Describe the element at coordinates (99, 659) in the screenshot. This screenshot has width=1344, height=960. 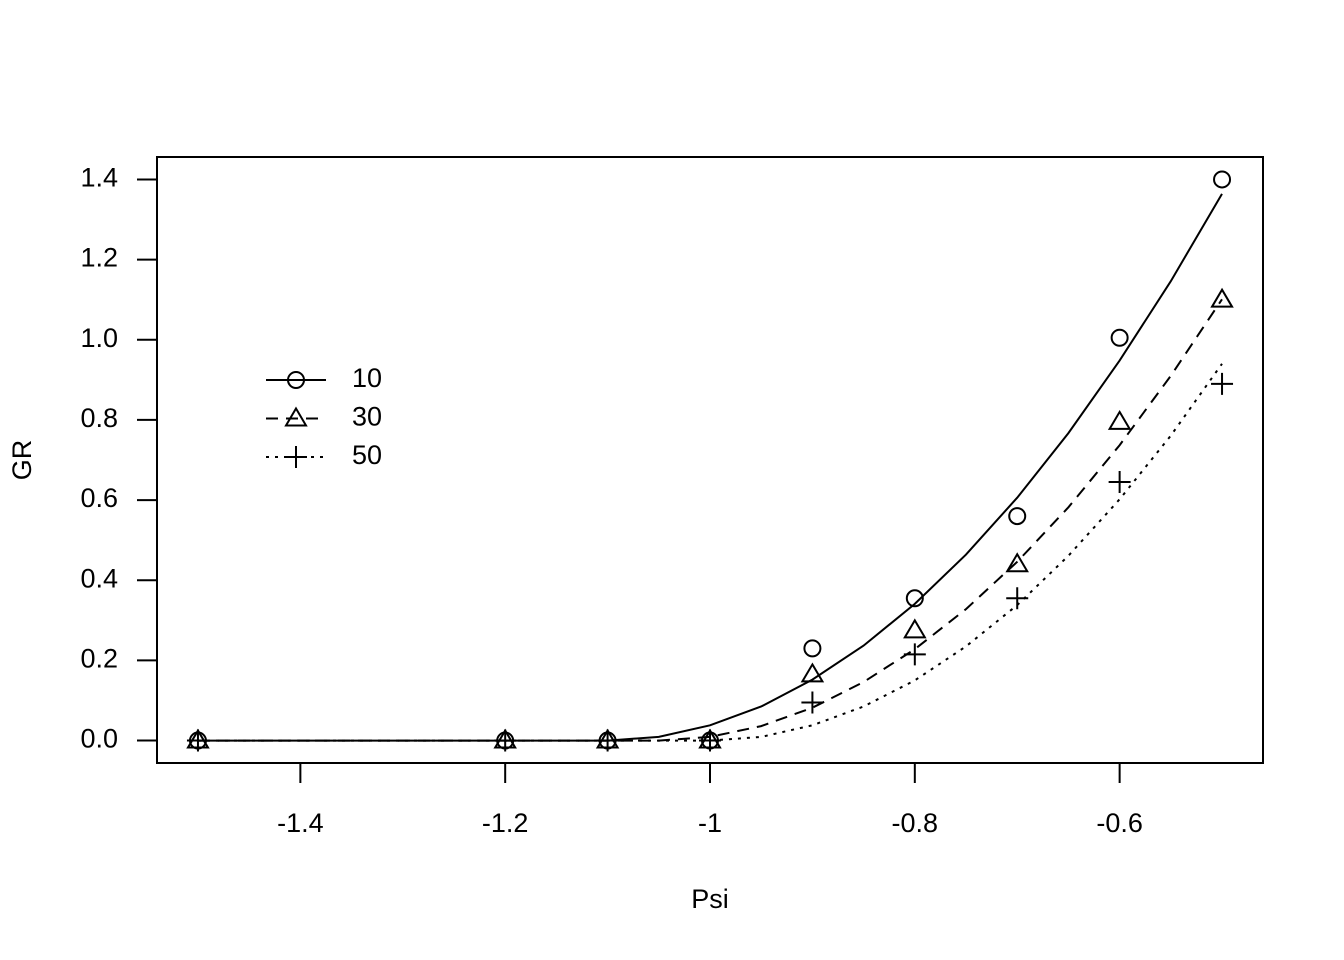
I see `y-tick-label: 0.2` at that location.